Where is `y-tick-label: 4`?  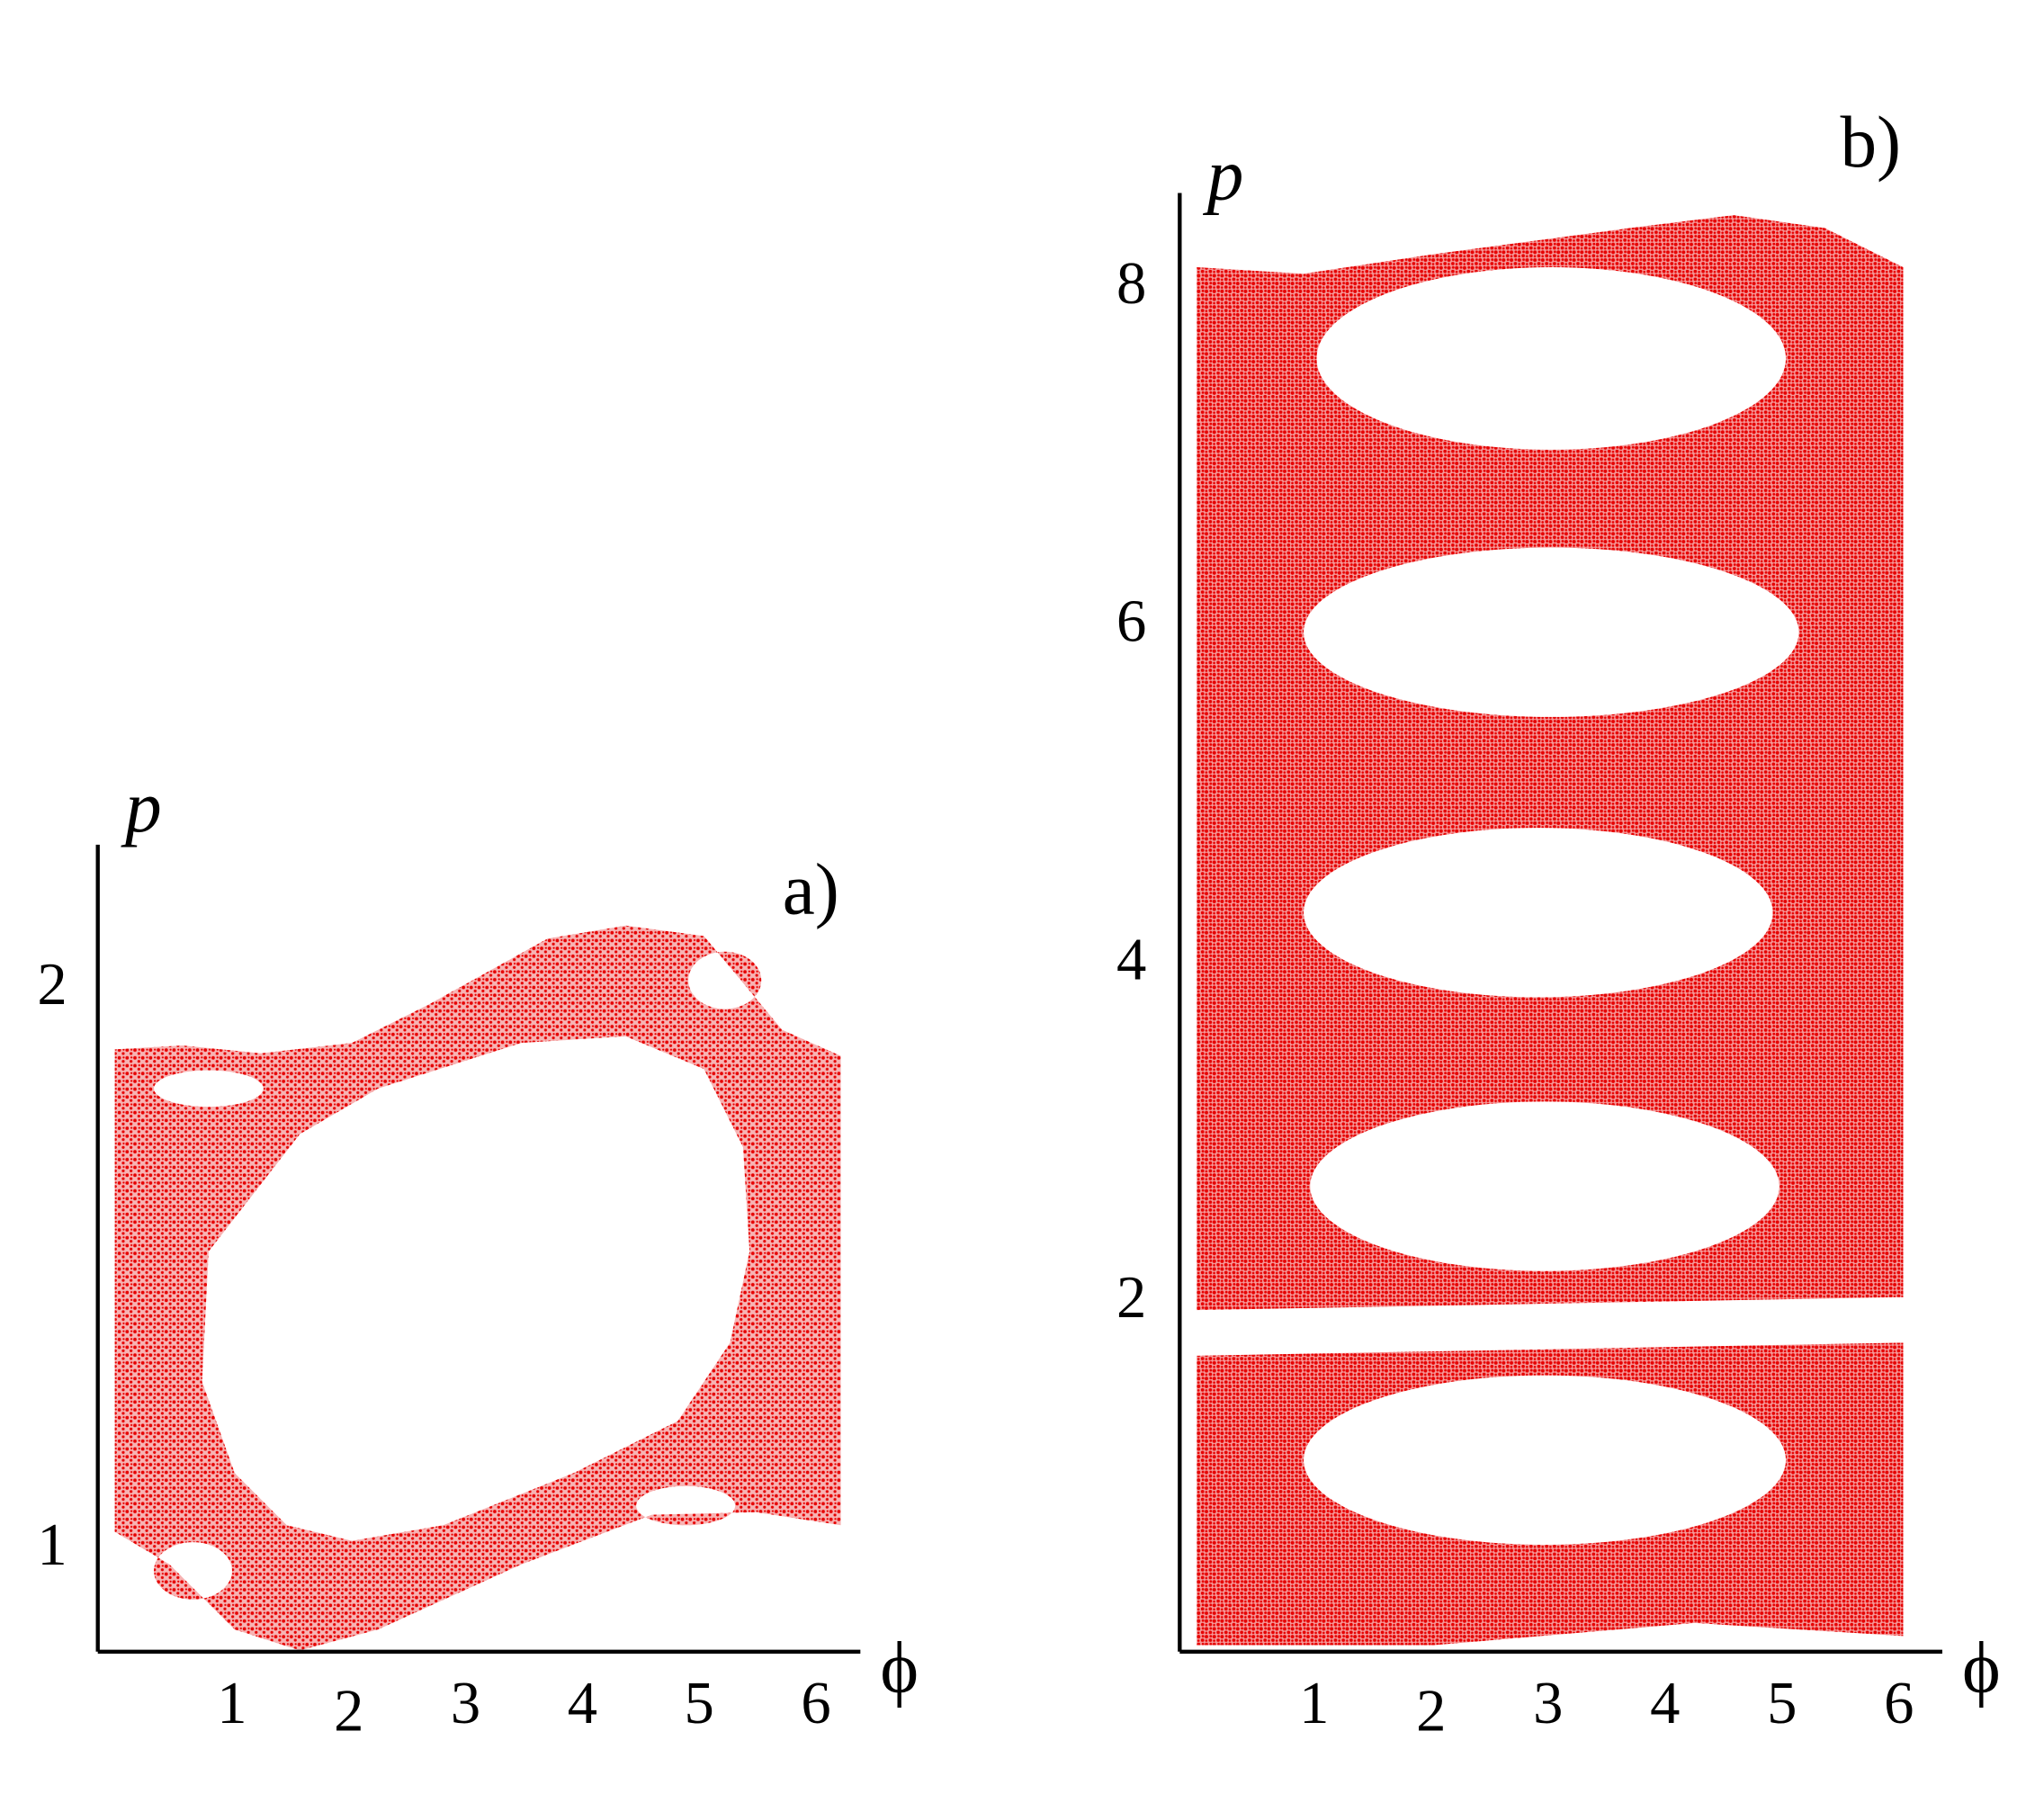
y-tick-label: 4 is located at coordinates (1131, 959).